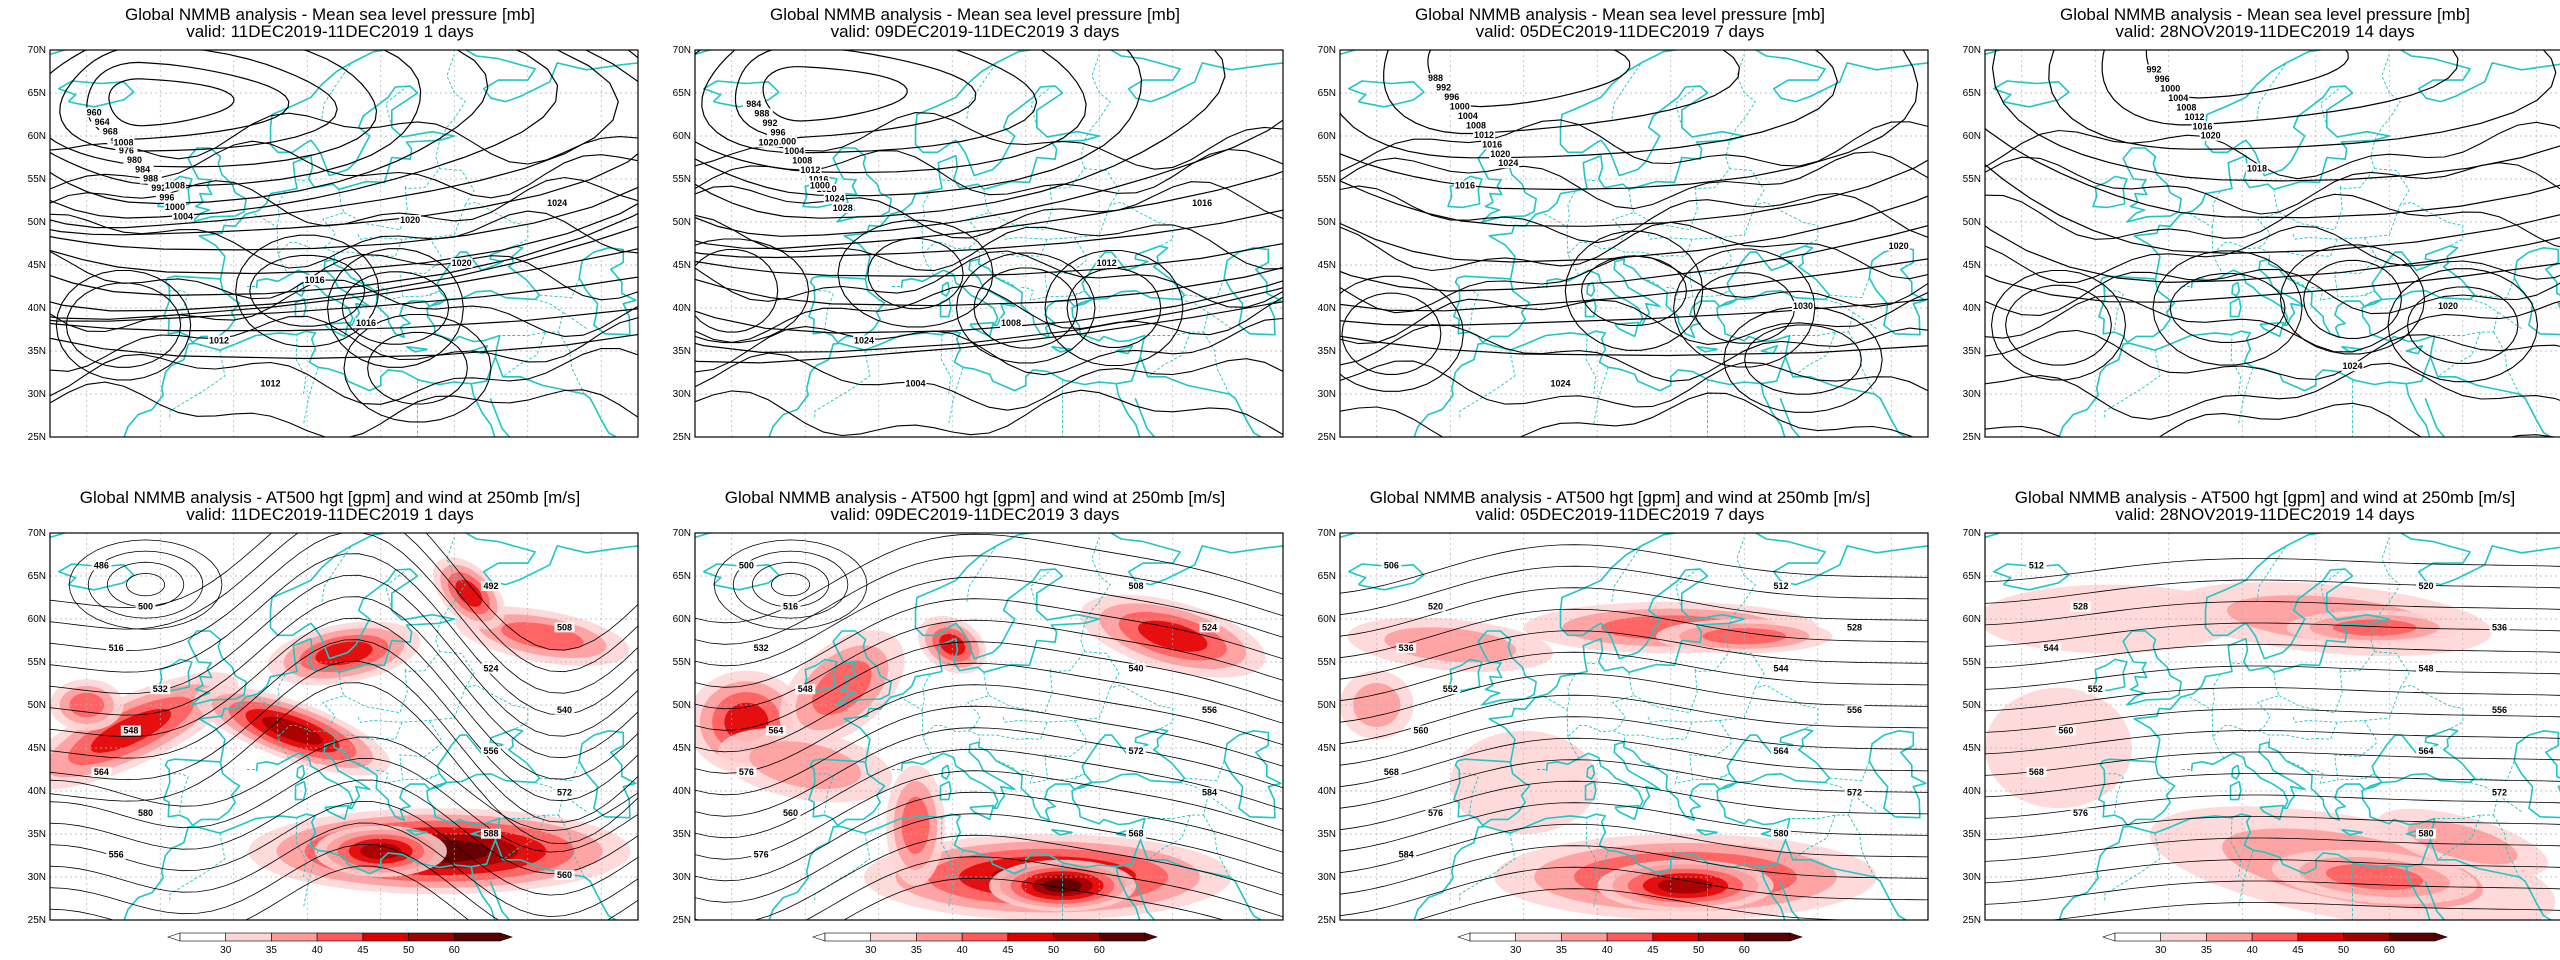 The image size is (2560, 960). I want to click on height-label: 564, so click(775, 731).